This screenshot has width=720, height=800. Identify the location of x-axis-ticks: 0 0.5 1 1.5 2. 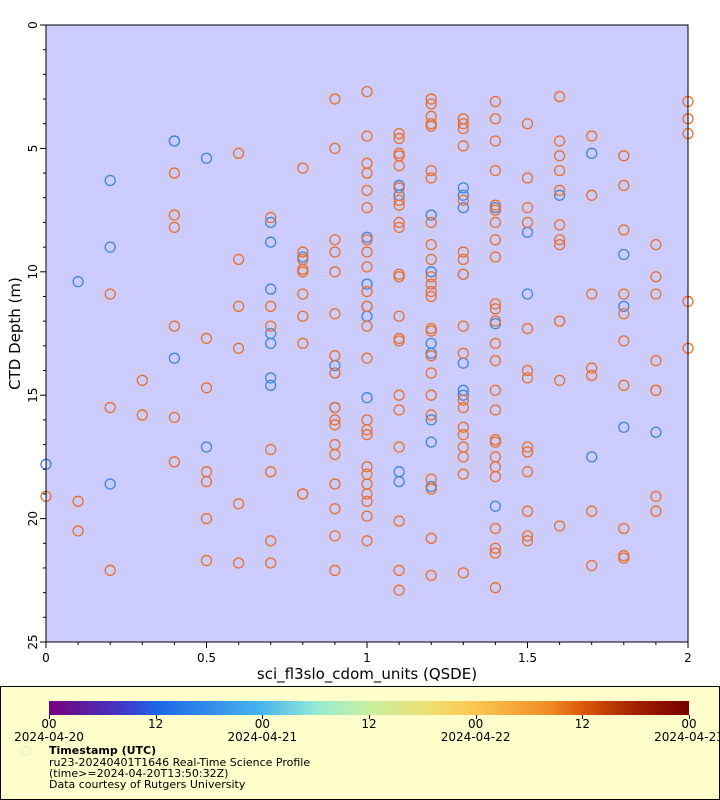
(367, 653).